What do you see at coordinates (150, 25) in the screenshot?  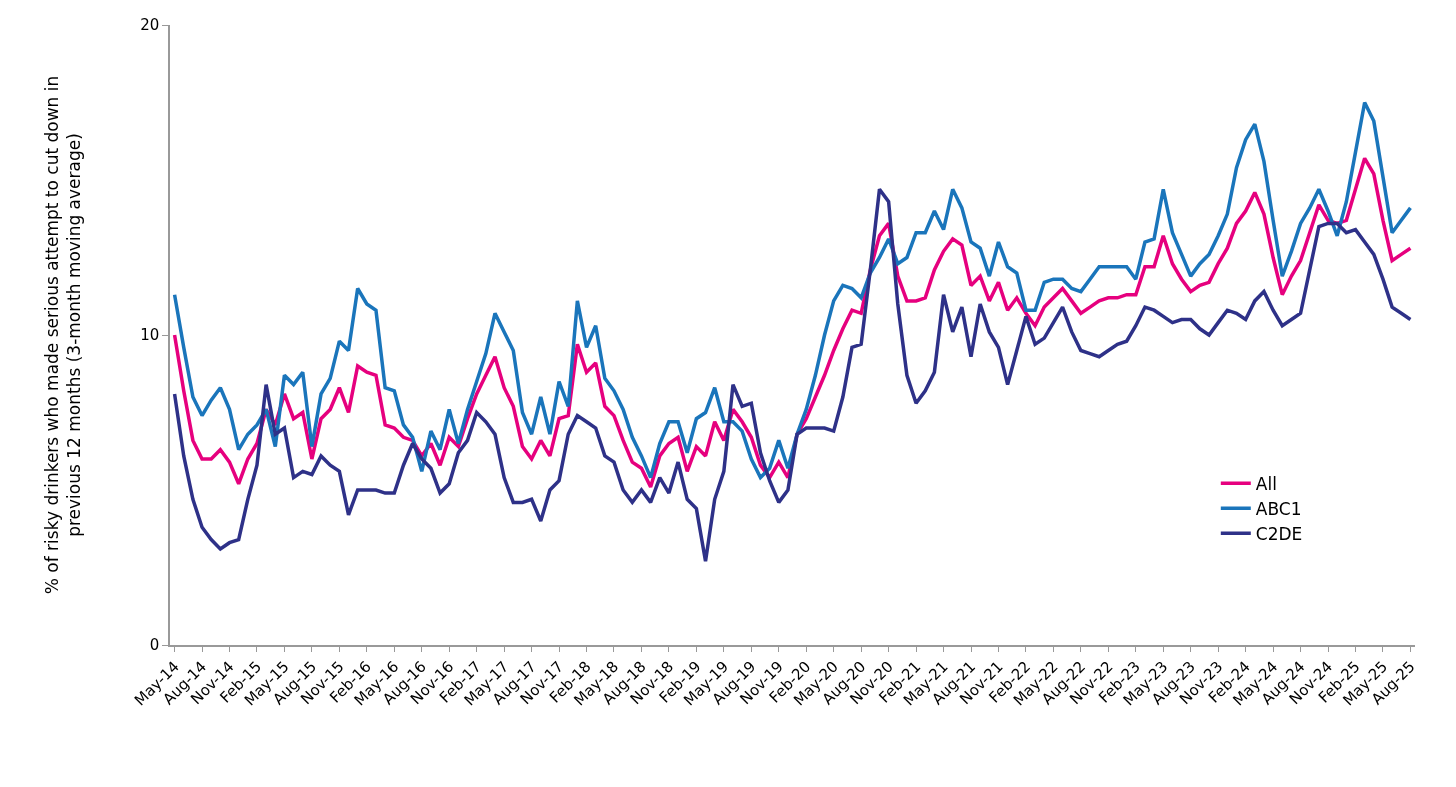 I see `y-tick-label: 20` at bounding box center [150, 25].